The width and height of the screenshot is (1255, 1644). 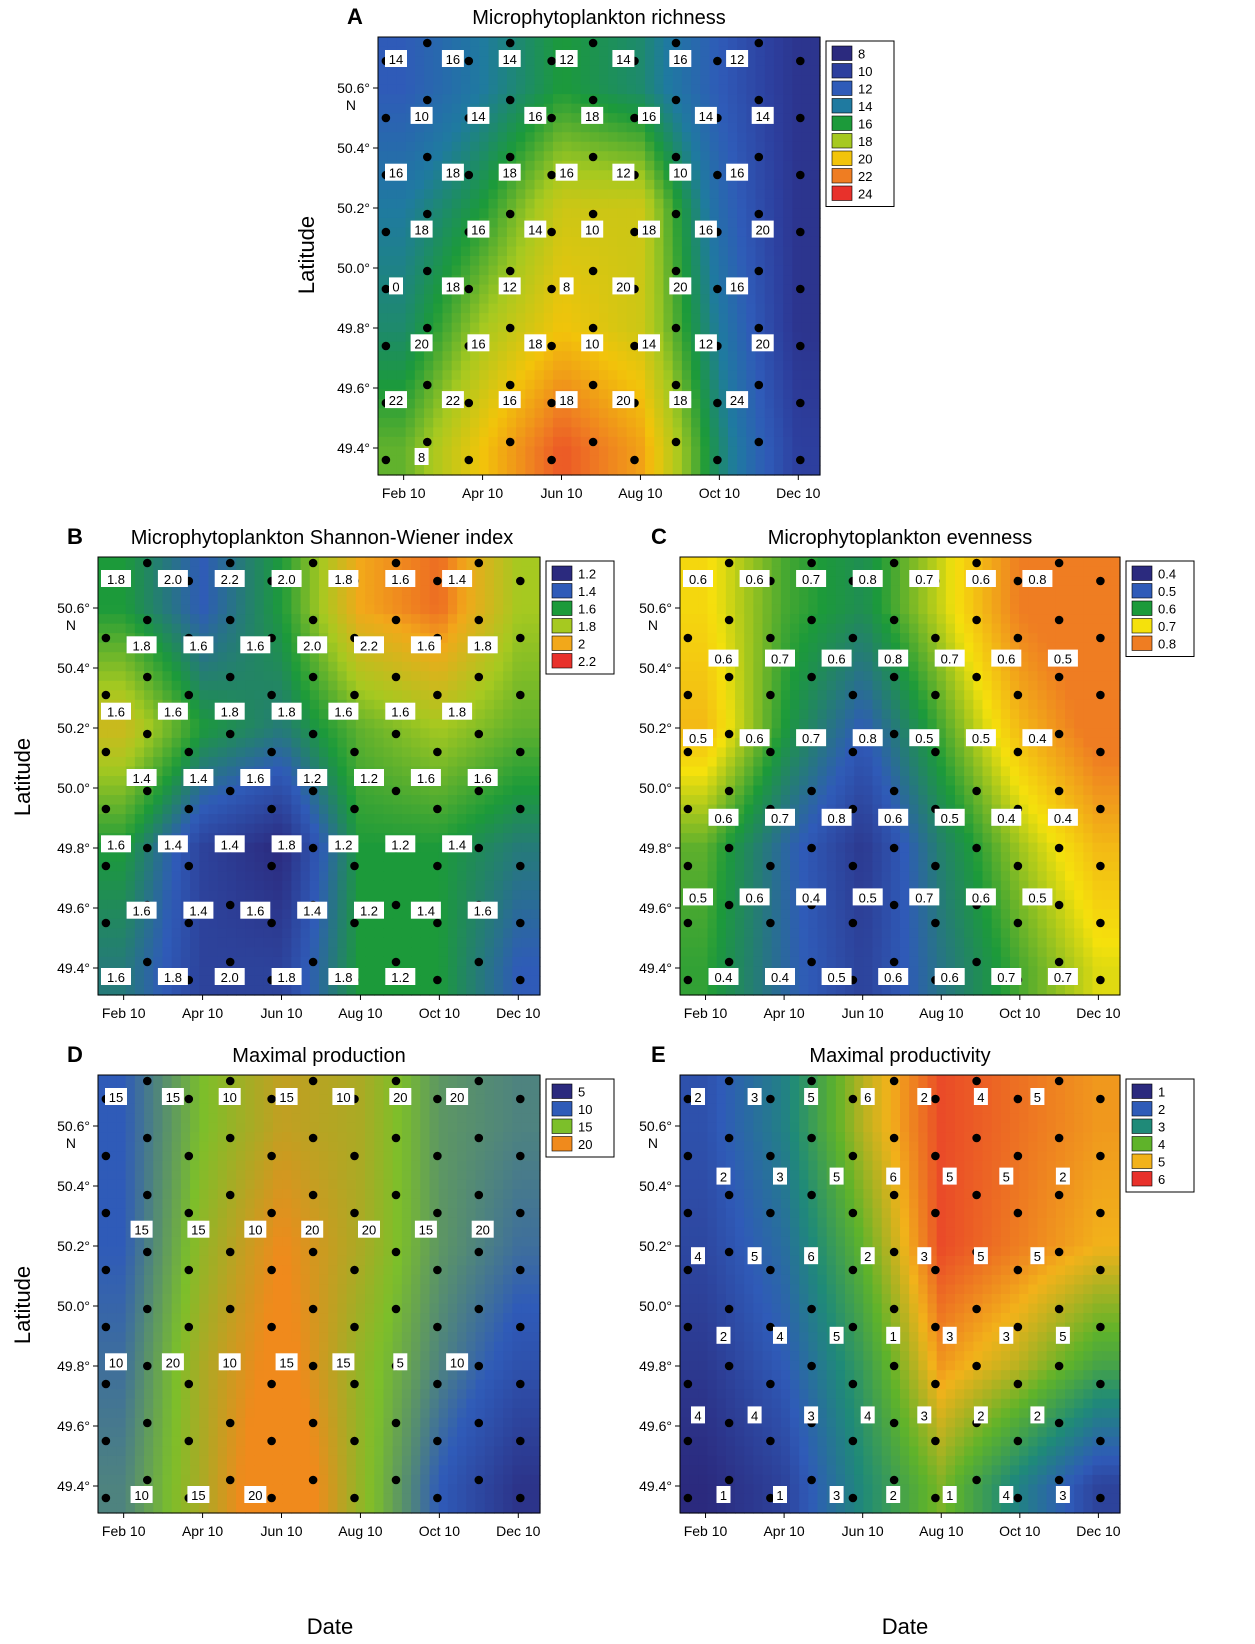 What do you see at coordinates (421, 457) in the screenshot?
I see `contour-label: 8` at bounding box center [421, 457].